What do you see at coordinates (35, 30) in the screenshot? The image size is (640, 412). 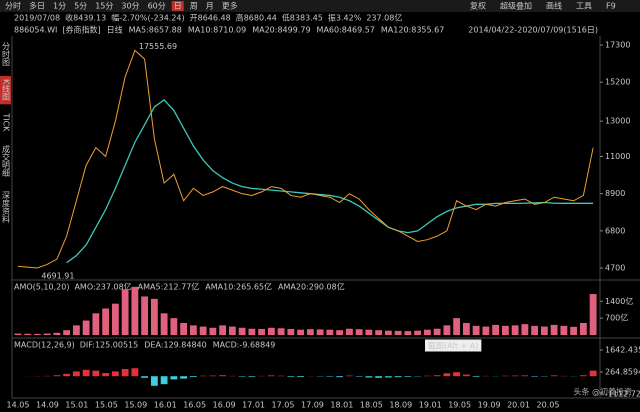 I see `chart-title: 886054.WI` at bounding box center [35, 30].